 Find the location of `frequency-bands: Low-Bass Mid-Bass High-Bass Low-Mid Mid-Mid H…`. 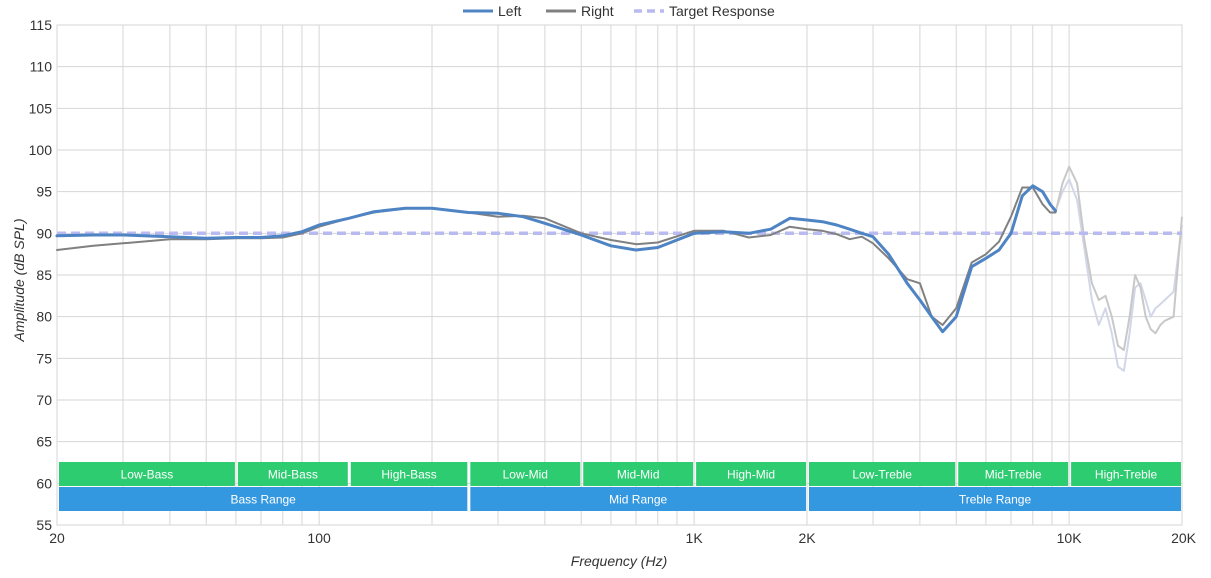

frequency-bands: Low-Bass Mid-Bass High-Bass Low-Mid Mid-Mid H… is located at coordinates (620, 486).